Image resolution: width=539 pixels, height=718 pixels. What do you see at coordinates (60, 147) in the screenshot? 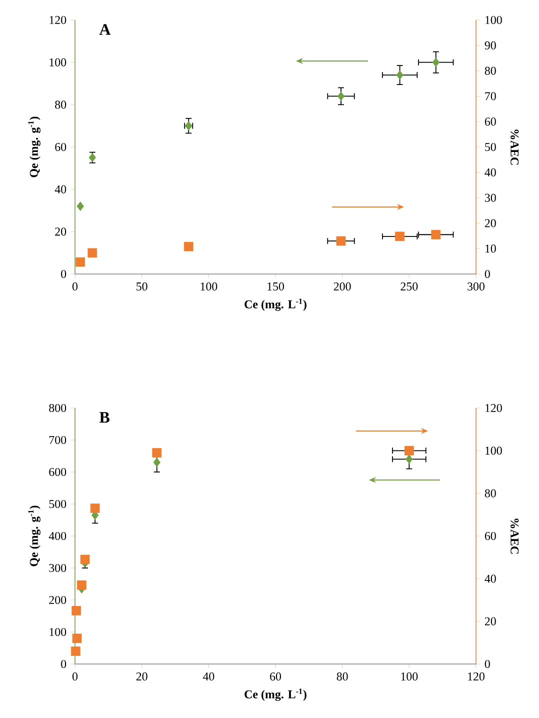
I see `y-tick-label: 60` at bounding box center [60, 147].